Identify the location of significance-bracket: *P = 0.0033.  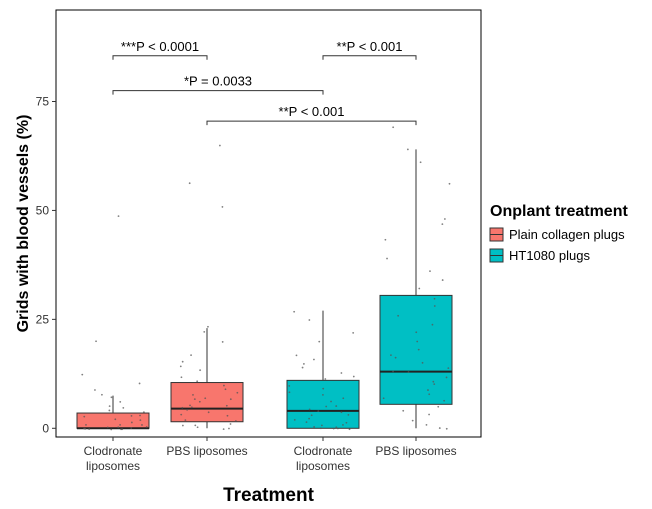
(218, 84).